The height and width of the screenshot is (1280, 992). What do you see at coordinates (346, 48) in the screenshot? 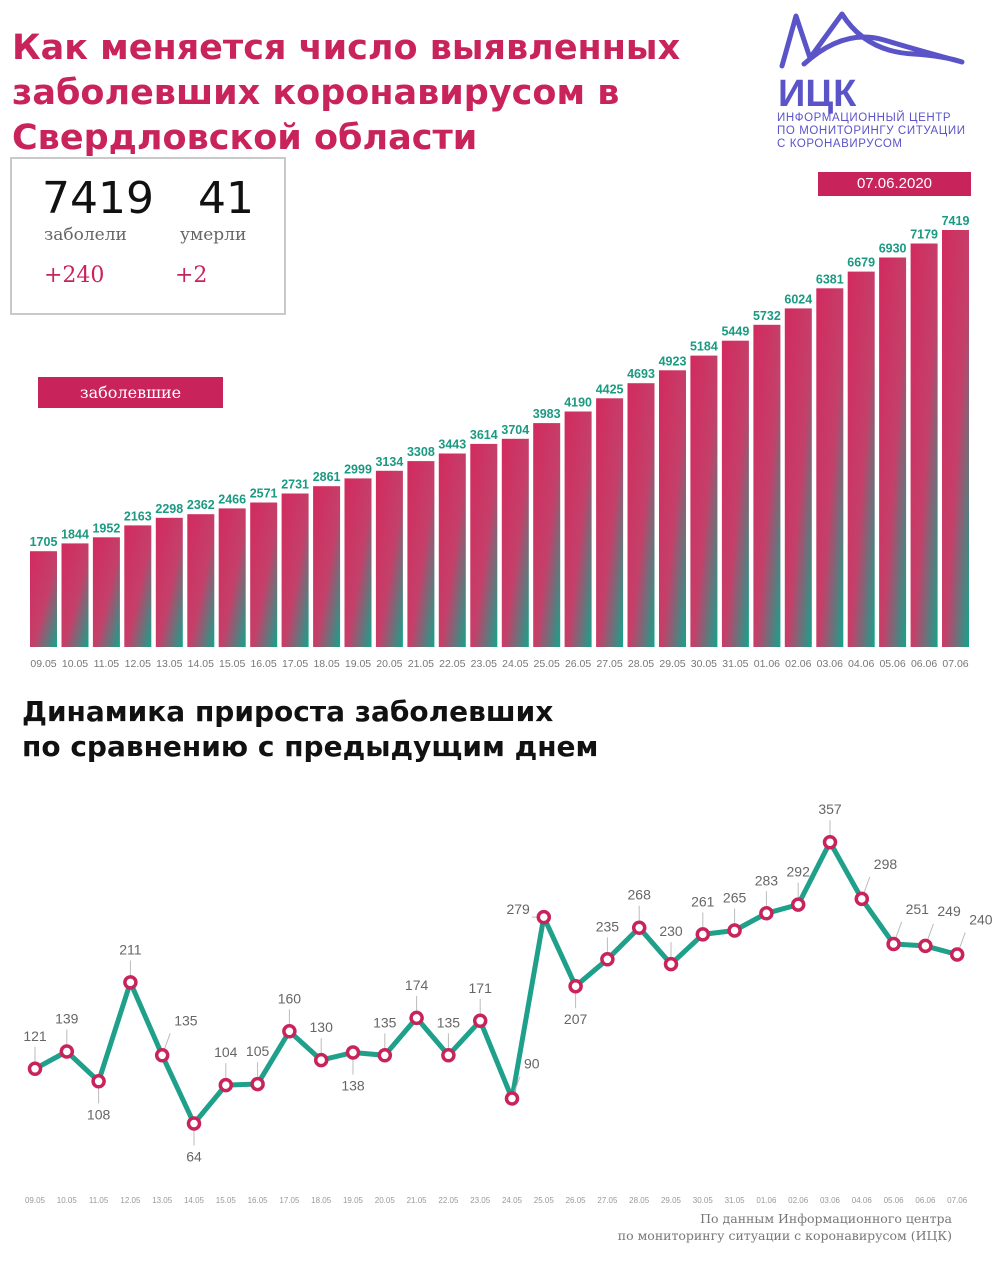
I see `title-line: Как меняется число выявленных` at bounding box center [346, 48].